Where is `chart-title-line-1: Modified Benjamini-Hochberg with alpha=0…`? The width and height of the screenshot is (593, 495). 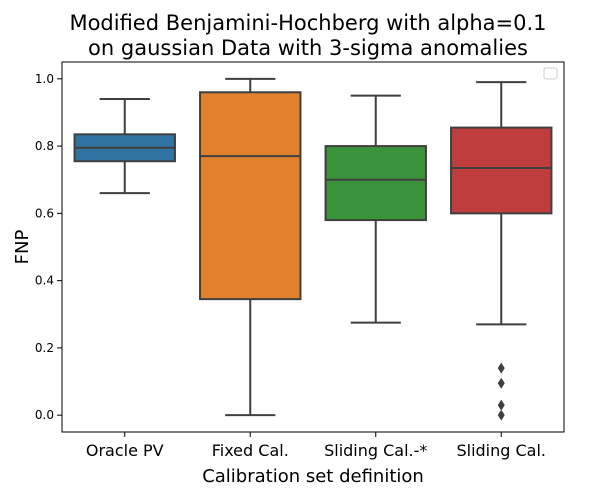 chart-title-line-1: Modified Benjamini-Hochberg with alpha=0… is located at coordinates (307, 23).